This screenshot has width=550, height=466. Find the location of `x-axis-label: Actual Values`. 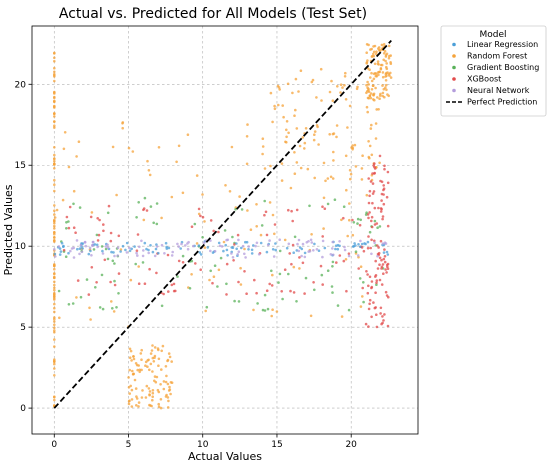

x-axis-label: Actual Values is located at coordinates (225, 456).